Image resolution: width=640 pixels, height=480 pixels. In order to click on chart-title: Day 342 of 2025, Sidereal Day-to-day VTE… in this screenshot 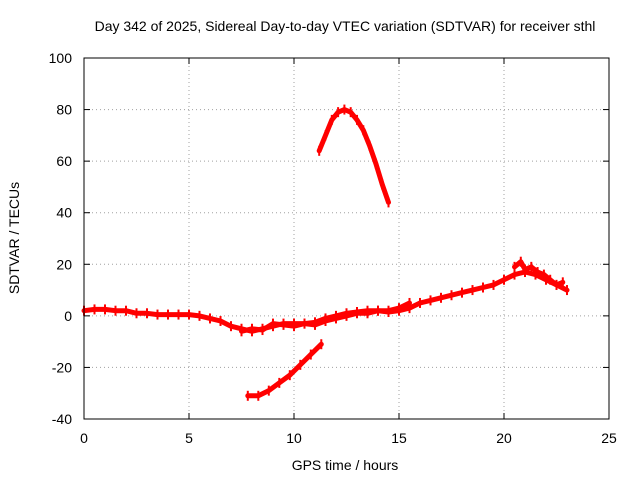, I will do `click(345, 26)`.